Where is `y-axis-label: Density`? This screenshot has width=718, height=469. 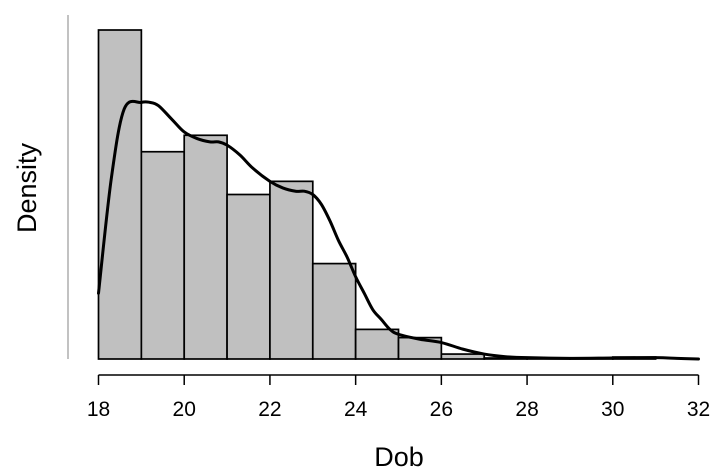
y-axis-label: Density is located at coordinates (27, 187).